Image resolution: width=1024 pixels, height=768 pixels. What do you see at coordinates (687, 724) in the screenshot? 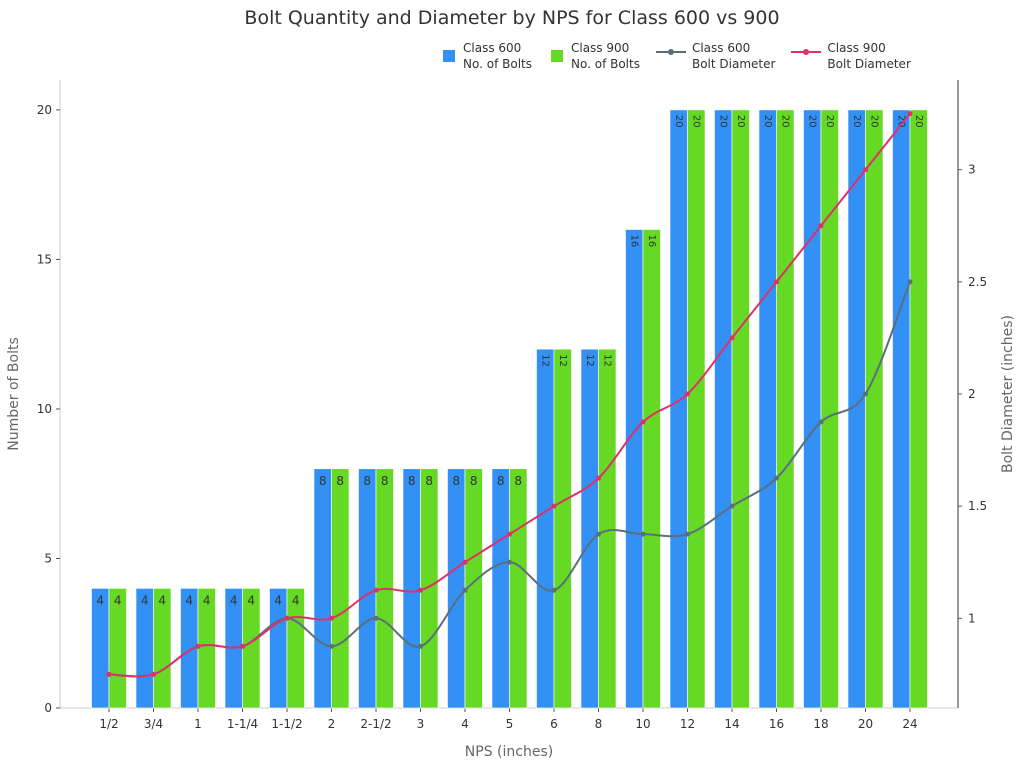
I see `x-tick-label: 12` at bounding box center [687, 724].